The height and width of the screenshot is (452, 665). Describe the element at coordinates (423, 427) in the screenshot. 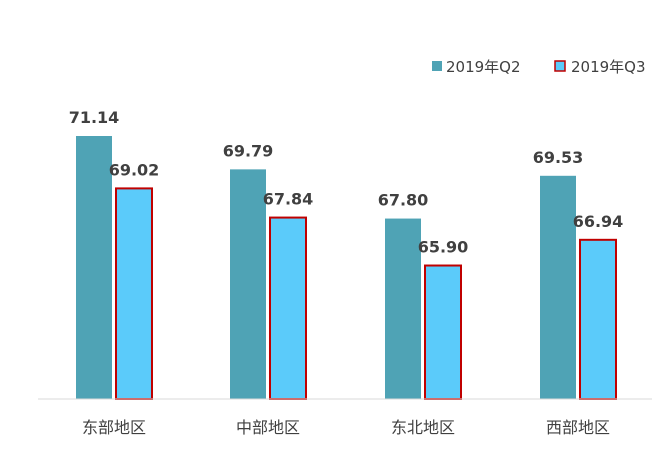

I see `x-tick-label-2: 东北地区` at that location.